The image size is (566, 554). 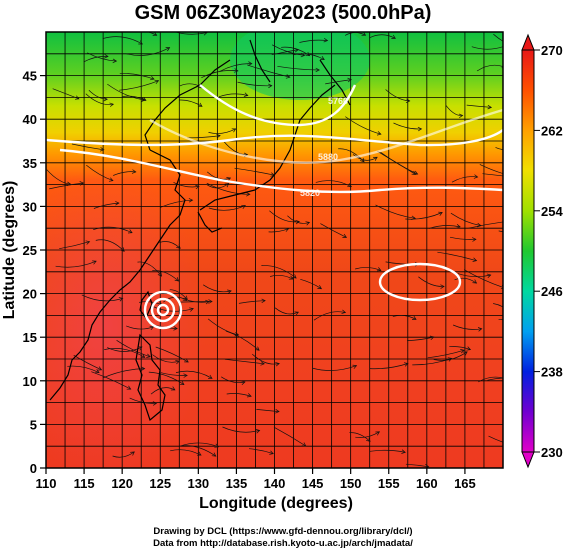 What do you see at coordinates (552, 291) in the screenshot?
I see `colorbar-tick-label: 246` at bounding box center [552, 291].